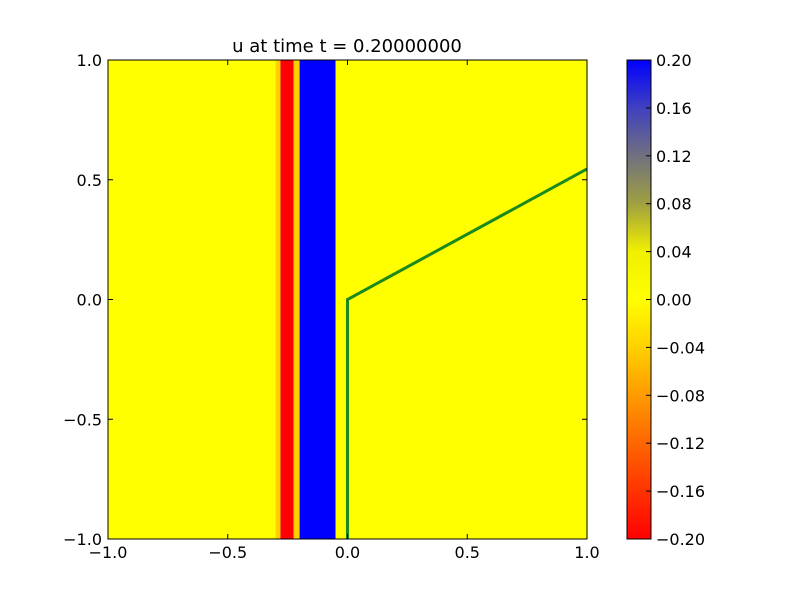  I want to click on colorbar-tick-label: −0.04, so click(680, 347).